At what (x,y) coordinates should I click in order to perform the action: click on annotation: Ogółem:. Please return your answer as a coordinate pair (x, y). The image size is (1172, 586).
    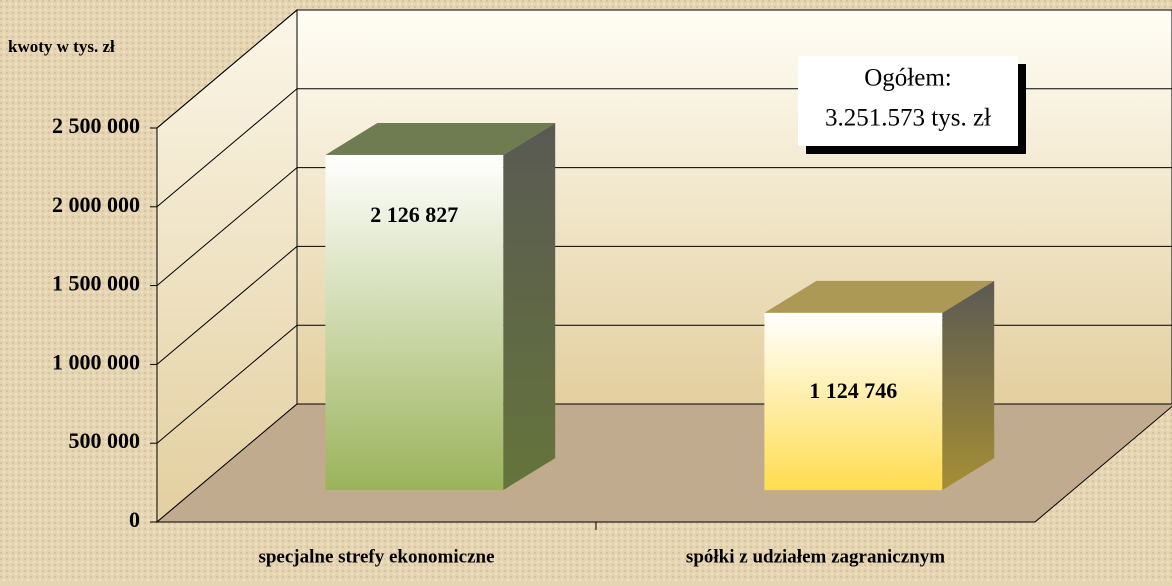
    Looking at the image, I should click on (908, 78).